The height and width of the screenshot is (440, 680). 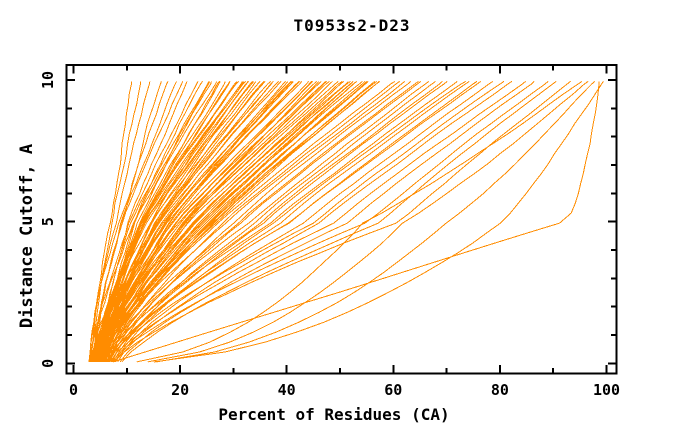 I want to click on y-tick-label: 10, so click(x=48, y=80).